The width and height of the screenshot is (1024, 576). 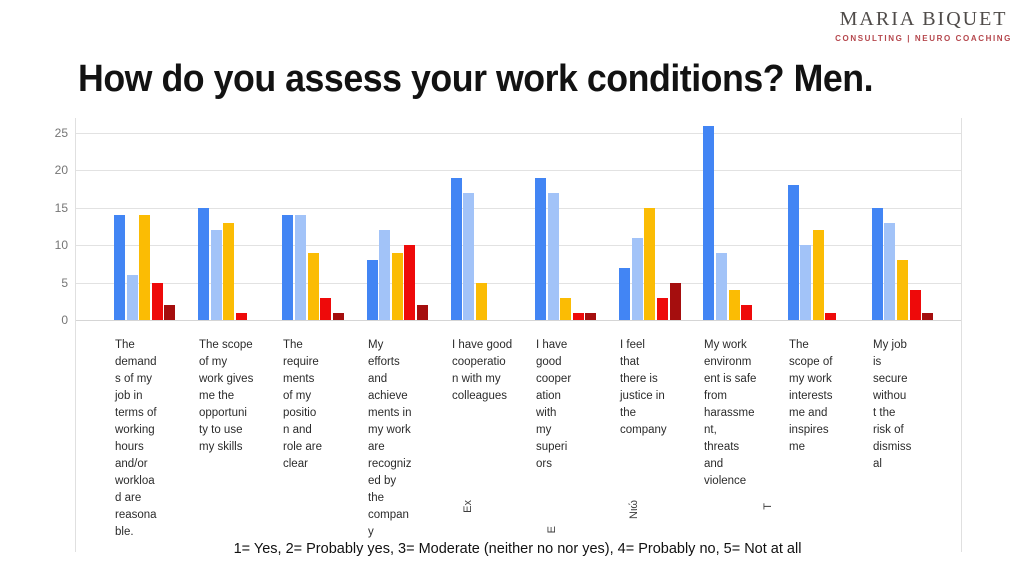 What do you see at coordinates (468, 256) in the screenshot?
I see `bar-group5-rating2` at bounding box center [468, 256].